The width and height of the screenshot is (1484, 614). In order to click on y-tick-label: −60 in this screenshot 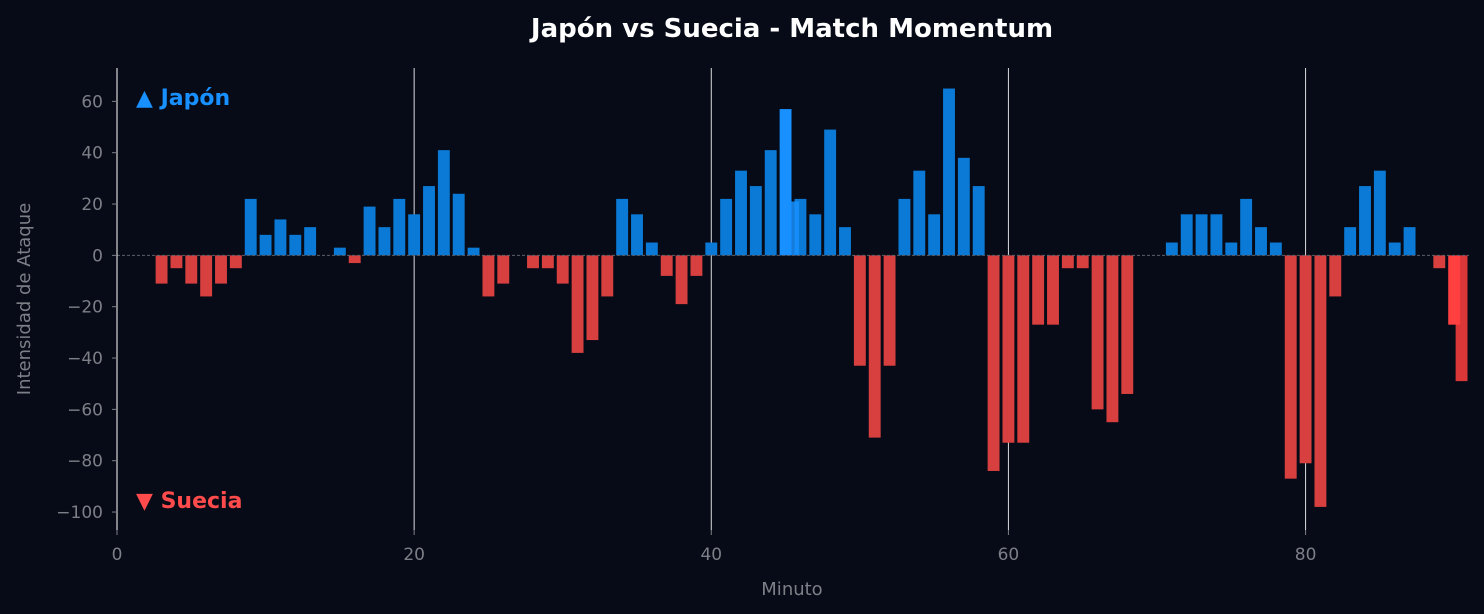, I will do `click(85, 410)`.